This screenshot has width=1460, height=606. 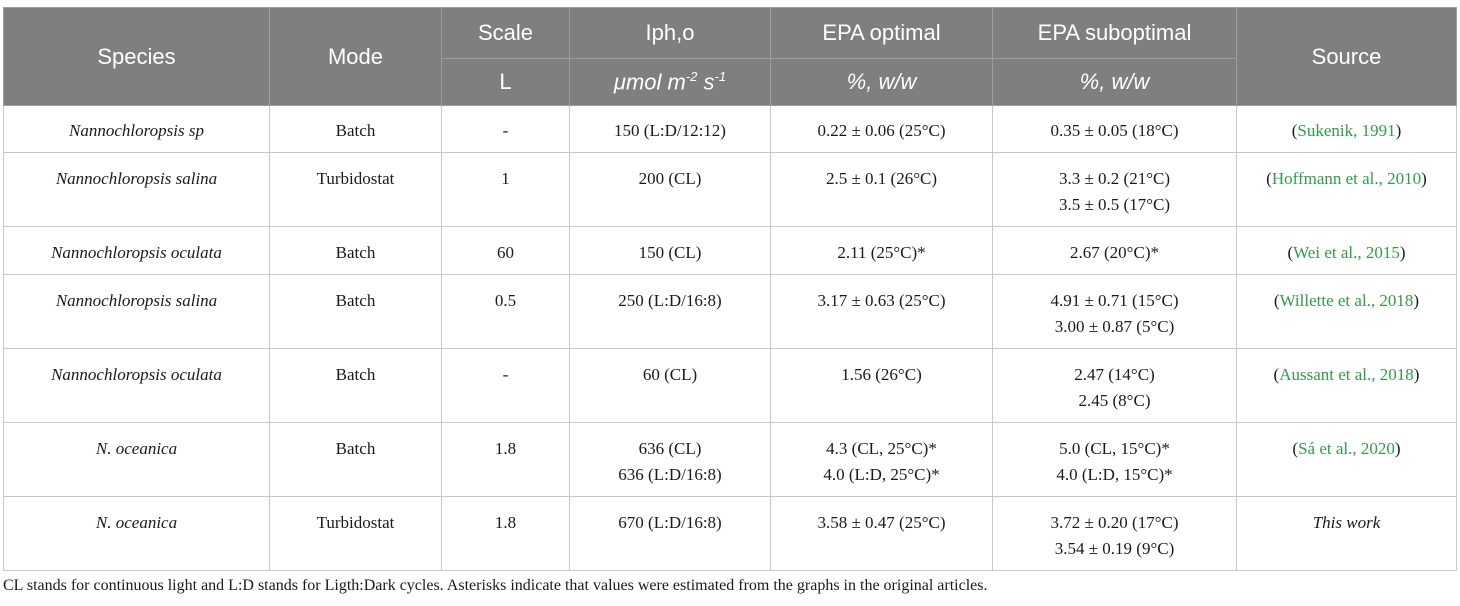 I want to click on cell-epa-suboptimal: 3.3 ± 0.2 (21°C) 3.5 ± 0.5 (17°C), so click(x=1114, y=189).